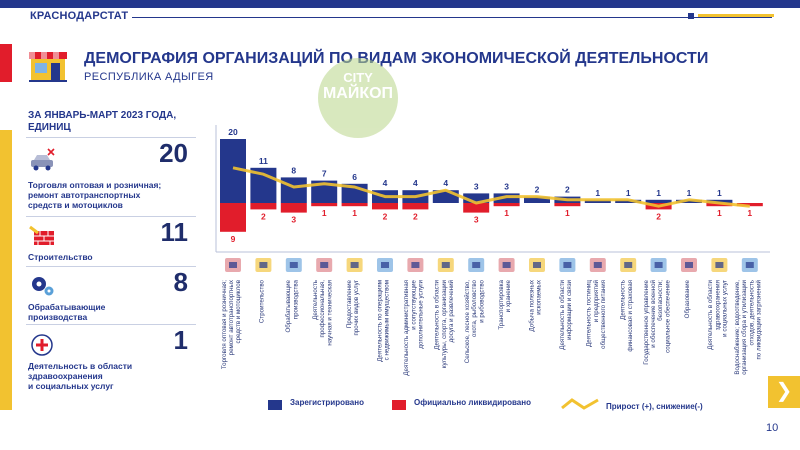  I want to click on category-label: Сельское, лесное хозяйство,, so click(467, 322).